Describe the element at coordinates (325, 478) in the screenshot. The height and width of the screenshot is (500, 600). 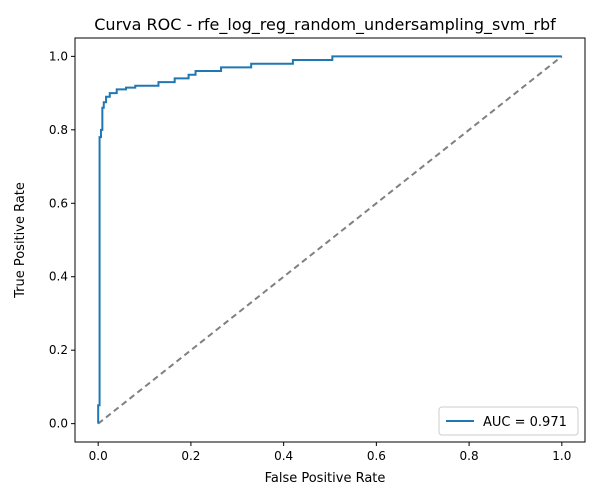
I see `x-axis-label: False Positive Rate` at that location.